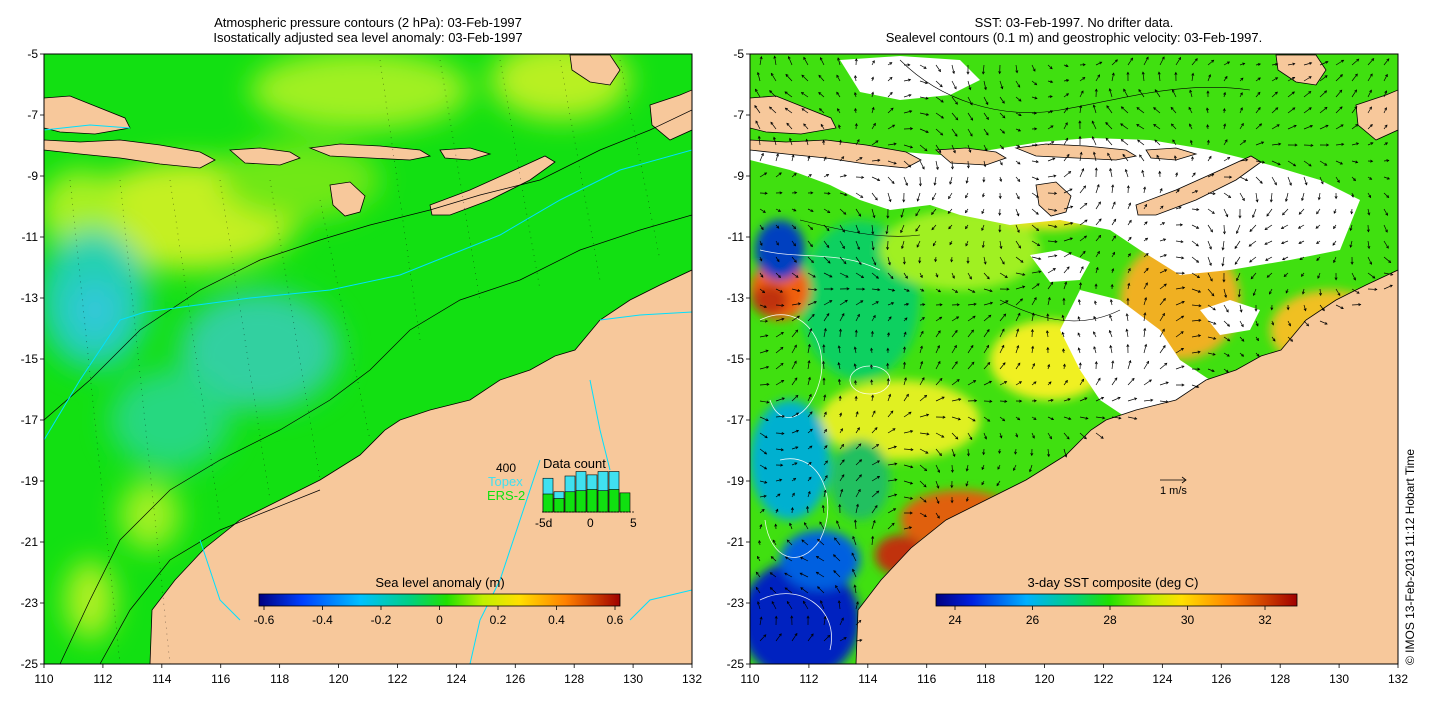  I want to click on left-lat-tick-label: -13, so click(30, 298).